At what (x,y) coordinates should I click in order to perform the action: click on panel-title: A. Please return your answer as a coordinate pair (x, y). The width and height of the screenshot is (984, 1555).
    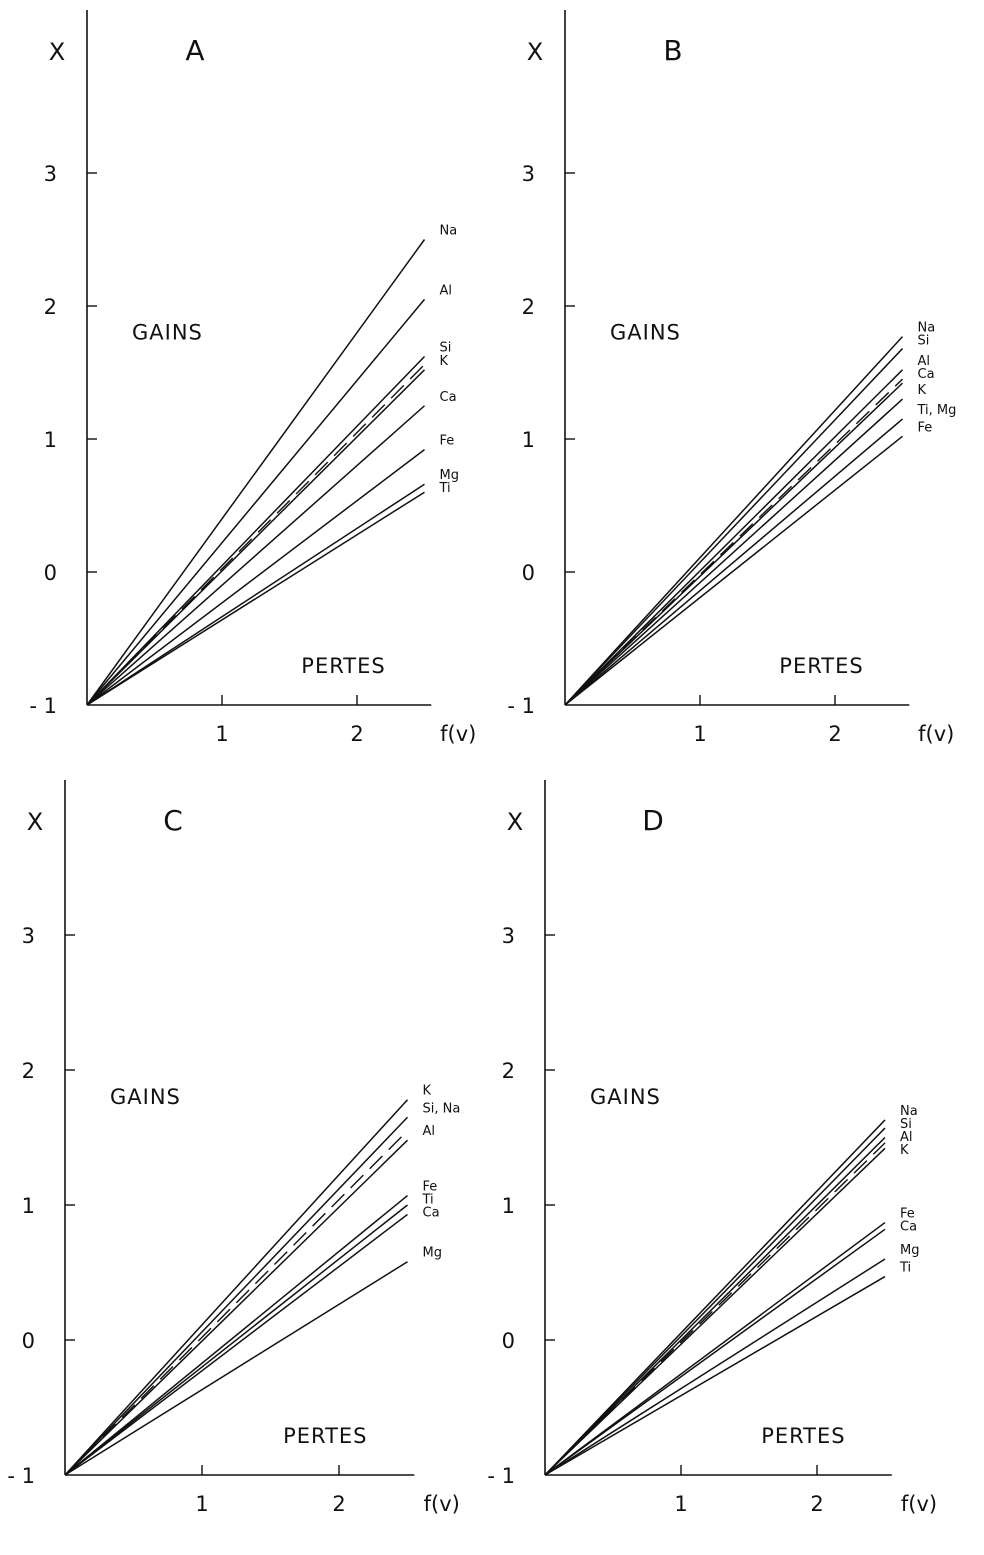
    Looking at the image, I should click on (194, 50).